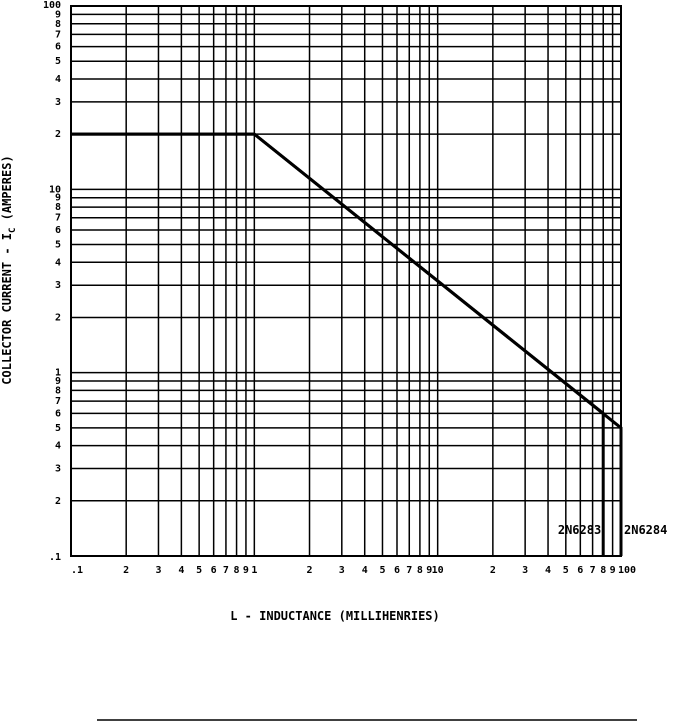 The width and height of the screenshot is (676, 724). Describe the element at coordinates (7, 191) in the screenshot. I see `y-axis-title-suffix: (AMPERES)` at that location.